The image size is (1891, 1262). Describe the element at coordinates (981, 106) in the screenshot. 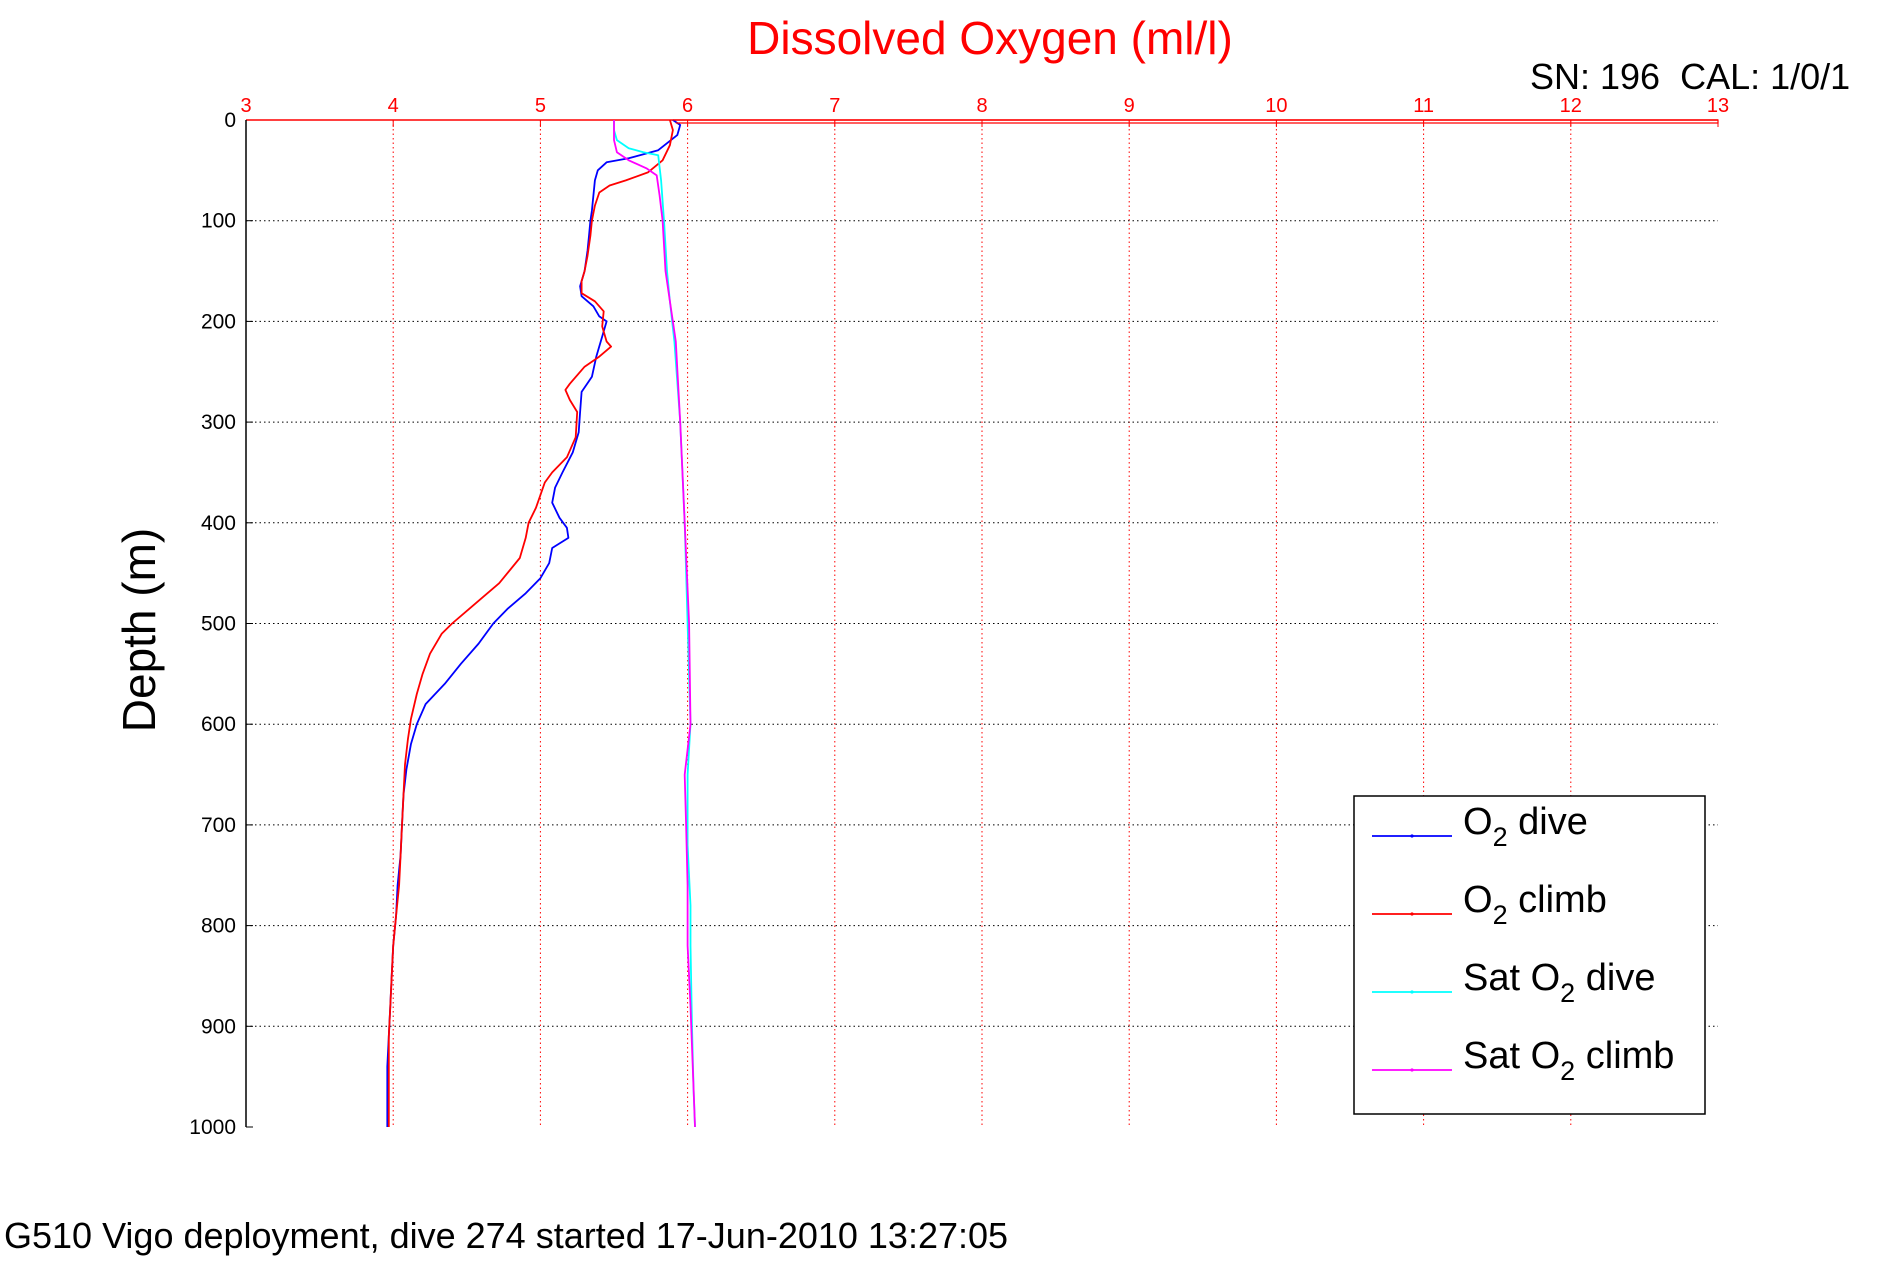

I see `x-tick-label: 8` at that location.